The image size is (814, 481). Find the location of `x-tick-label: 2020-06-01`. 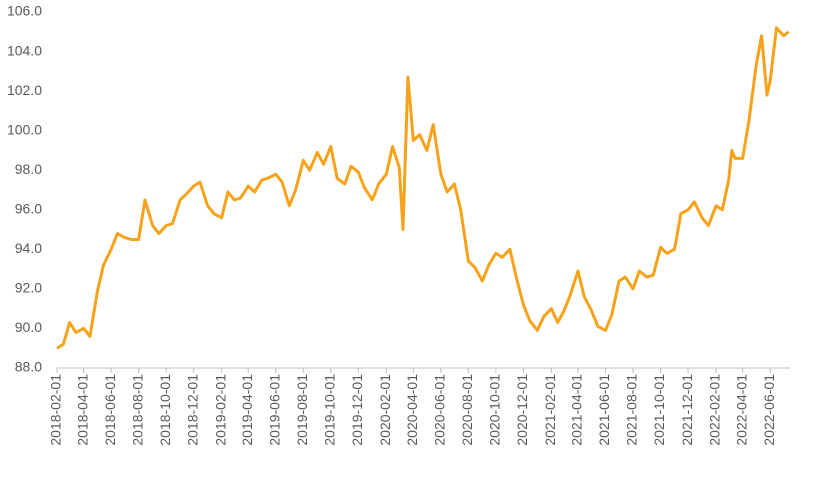

x-tick-label: 2020-06-01 is located at coordinates (440, 410).